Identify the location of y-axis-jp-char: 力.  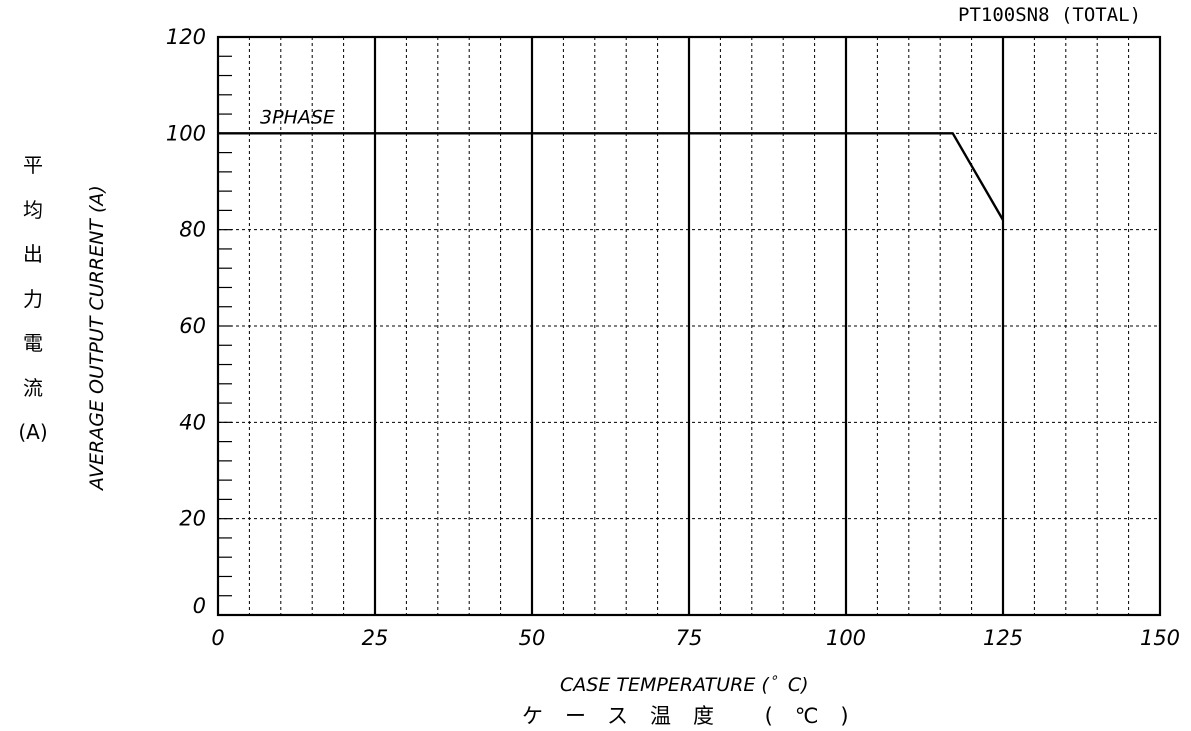
(33, 298).